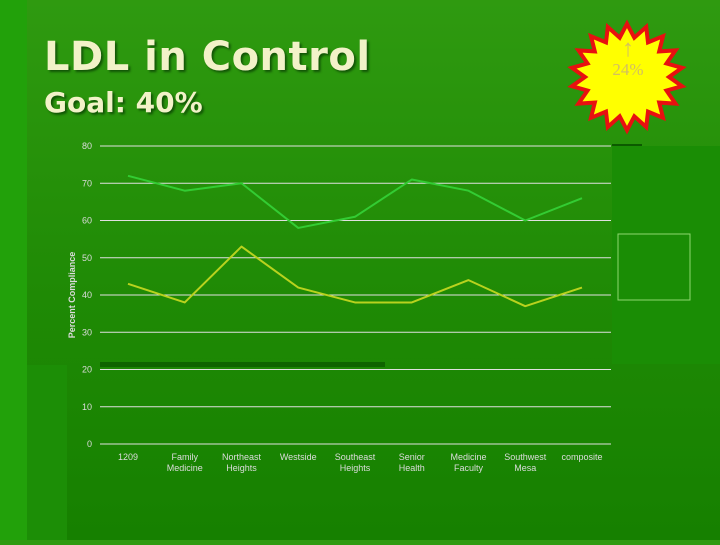 This screenshot has width=720, height=545. Describe the element at coordinates (47, 452) in the screenshot. I see `left-decor-block` at that location.